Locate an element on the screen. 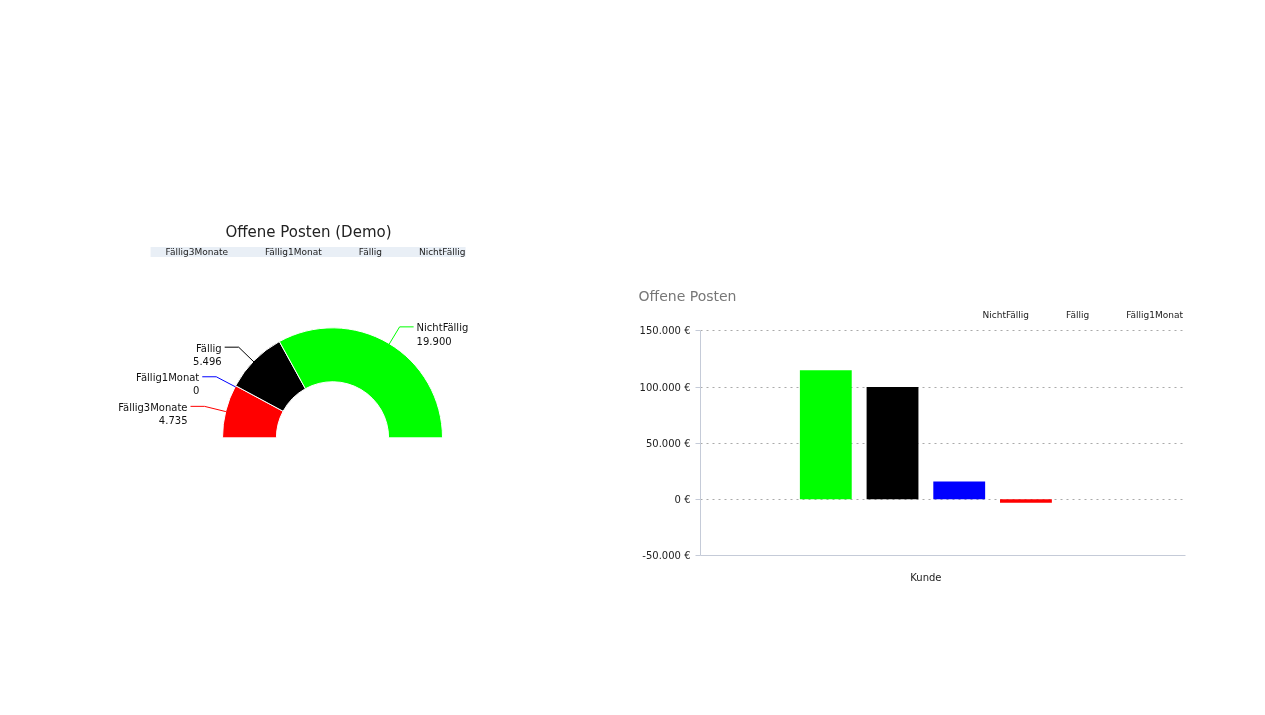  text: 0 is located at coordinates (196, 391).